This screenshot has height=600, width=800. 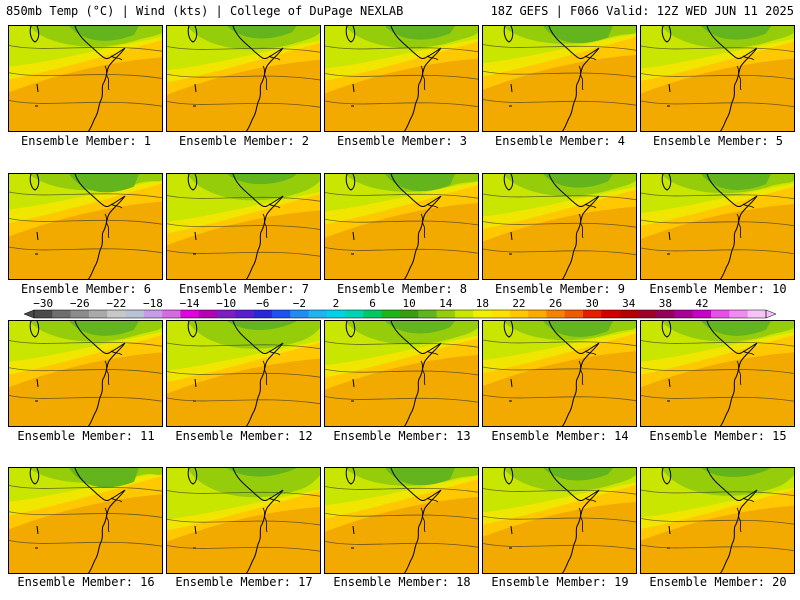 What do you see at coordinates (718, 436) in the screenshot?
I see `ensemble-member-label: Ensemble Member: 15` at bounding box center [718, 436].